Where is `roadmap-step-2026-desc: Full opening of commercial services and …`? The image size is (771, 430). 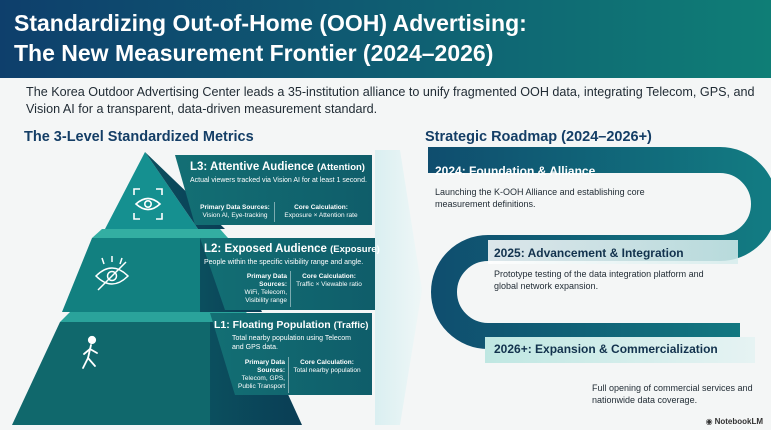 roadmap-step-2026-desc: Full opening of commercial services and … is located at coordinates (672, 394).